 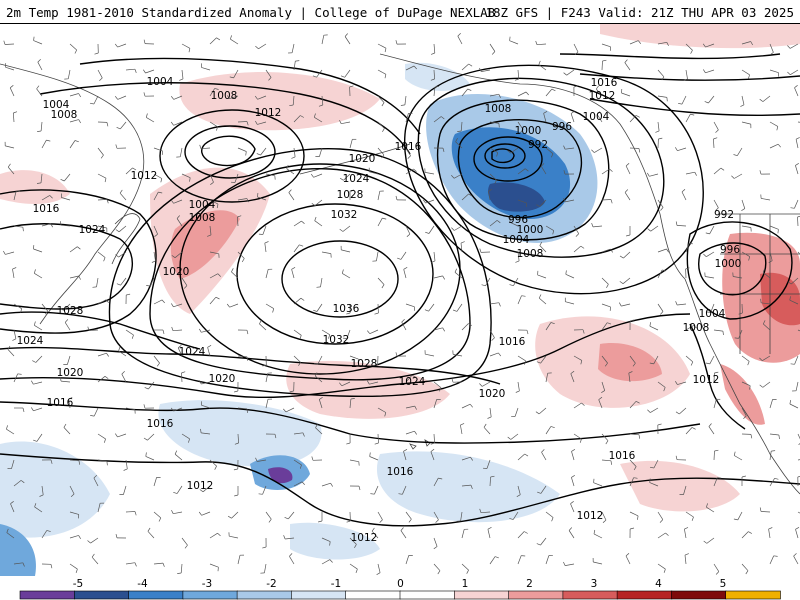 I want to click on colorbar-tick: -4, so click(x=142, y=584).